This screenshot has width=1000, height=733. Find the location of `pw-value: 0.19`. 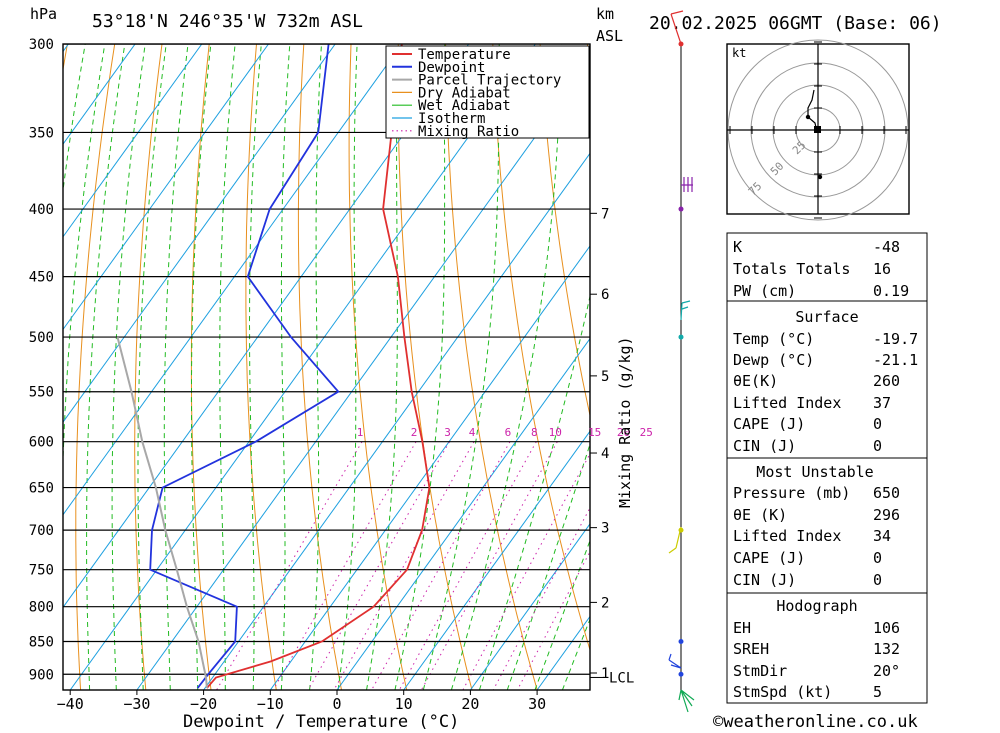

pw-value: 0.19 is located at coordinates (891, 291).